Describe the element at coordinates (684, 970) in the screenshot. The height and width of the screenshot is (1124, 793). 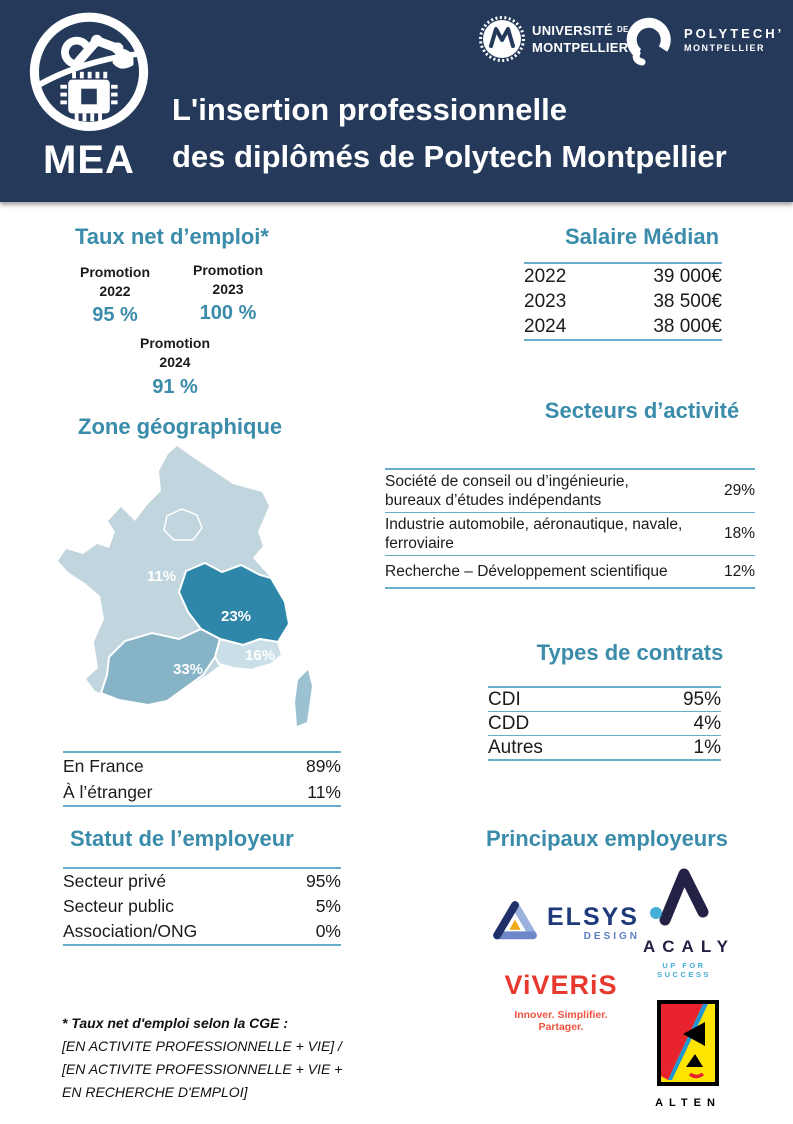
I see `acaly-sub: UP FOR SUCCESS` at that location.